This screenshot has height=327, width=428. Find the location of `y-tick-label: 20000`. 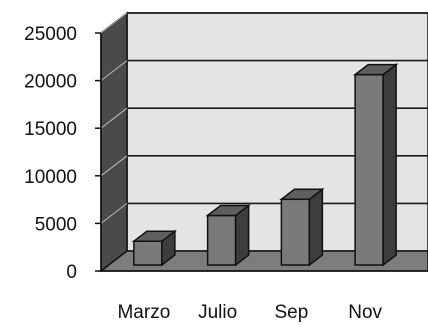

y-tick-label: 20000 is located at coordinates (50, 82).